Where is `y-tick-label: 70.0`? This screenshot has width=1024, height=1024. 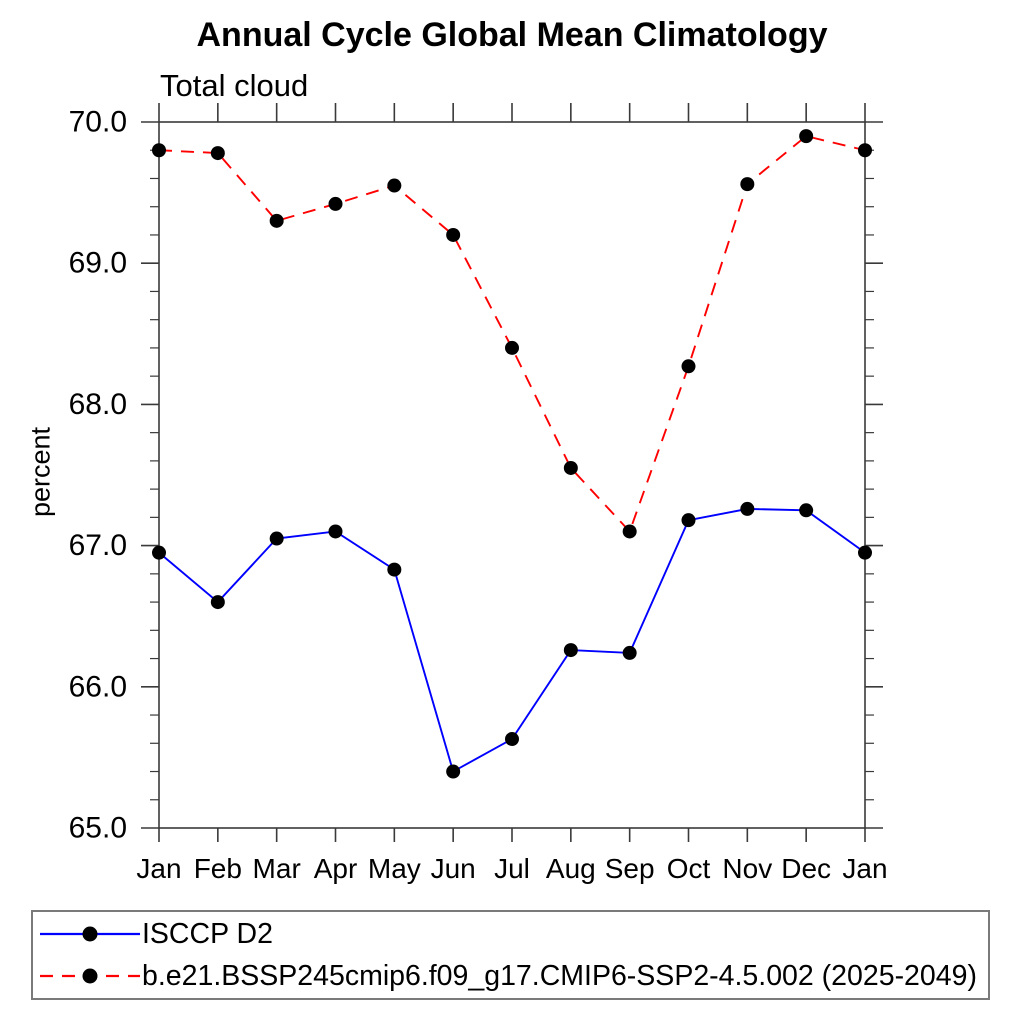 y-tick-label: 70.0 is located at coordinates (98, 122).